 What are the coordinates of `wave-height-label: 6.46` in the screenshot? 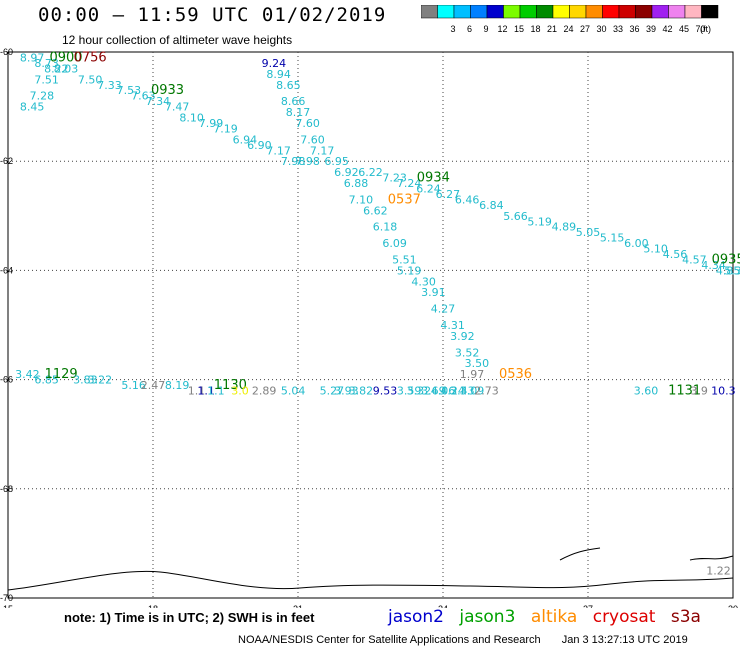 It's located at (467, 199).